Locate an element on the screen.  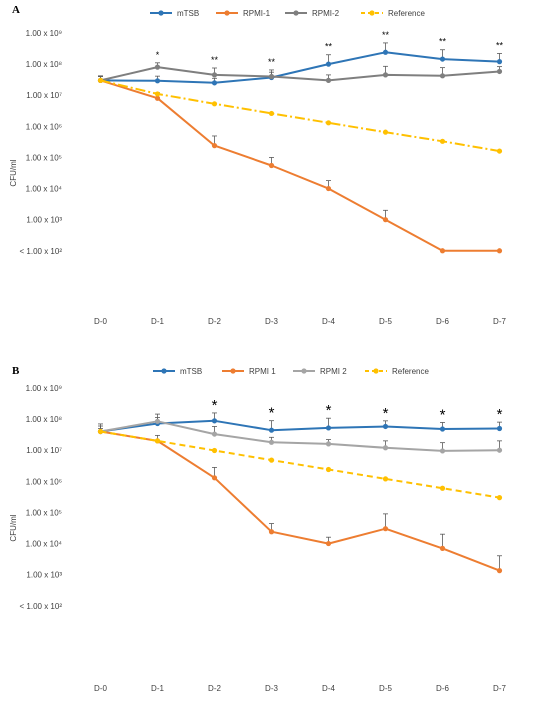
panel-label: A is located at coordinates (16, 10).